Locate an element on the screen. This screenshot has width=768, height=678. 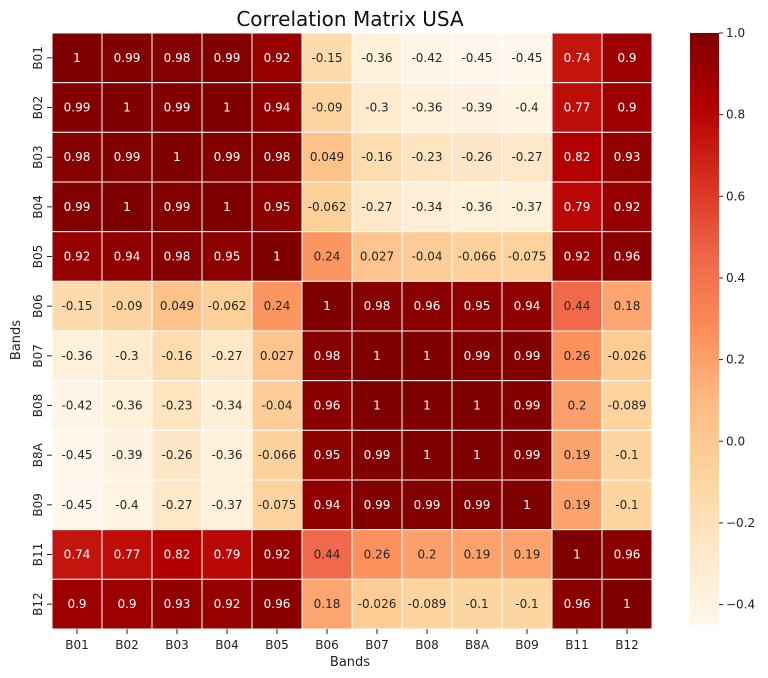
cell-label: -0.4 is located at coordinates (526, 108).